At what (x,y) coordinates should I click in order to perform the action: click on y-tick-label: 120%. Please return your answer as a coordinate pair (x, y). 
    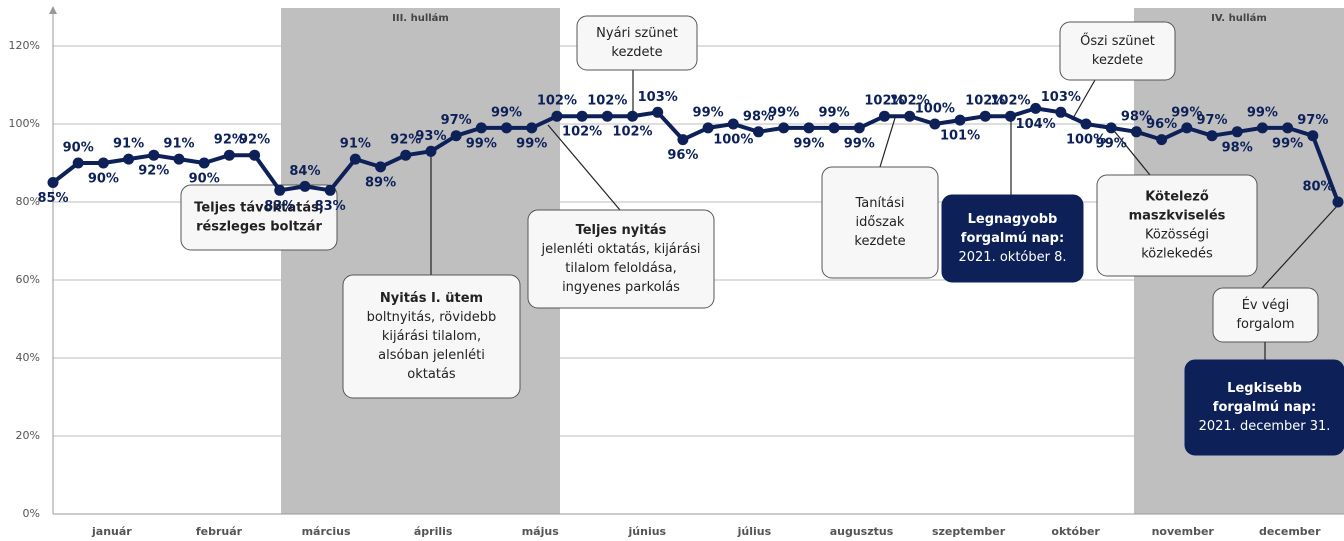
    Looking at the image, I should click on (24, 45).